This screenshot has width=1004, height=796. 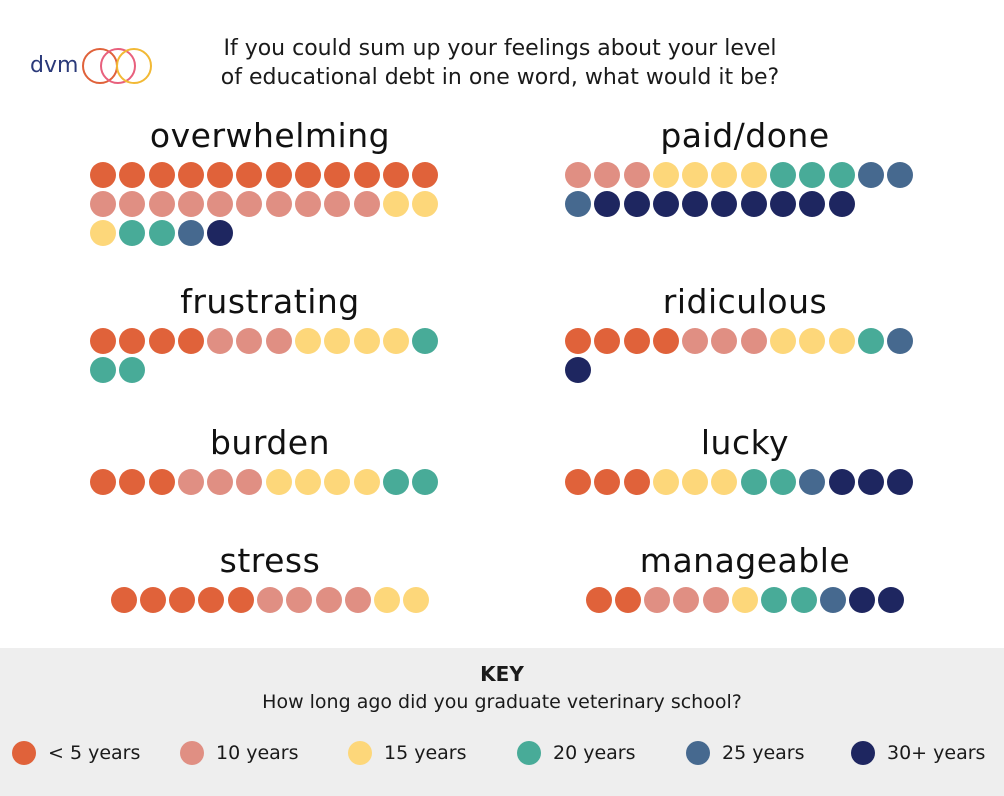 I want to click on word-title: stress, so click(x=270, y=560).